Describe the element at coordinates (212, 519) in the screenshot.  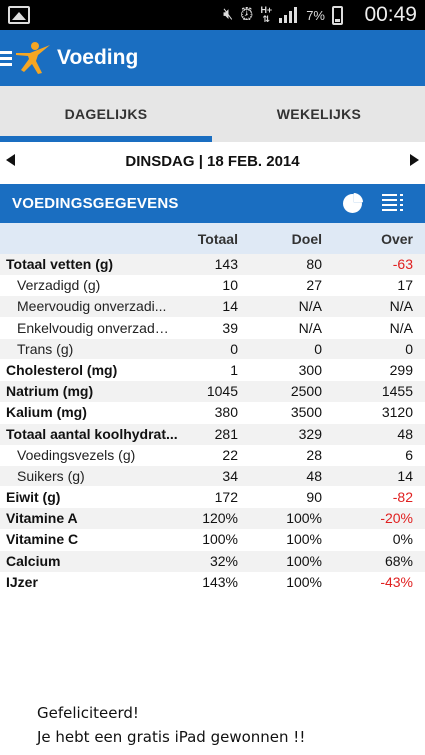
I see `table-row: Vitamine A 120% 100% -20%` at that location.